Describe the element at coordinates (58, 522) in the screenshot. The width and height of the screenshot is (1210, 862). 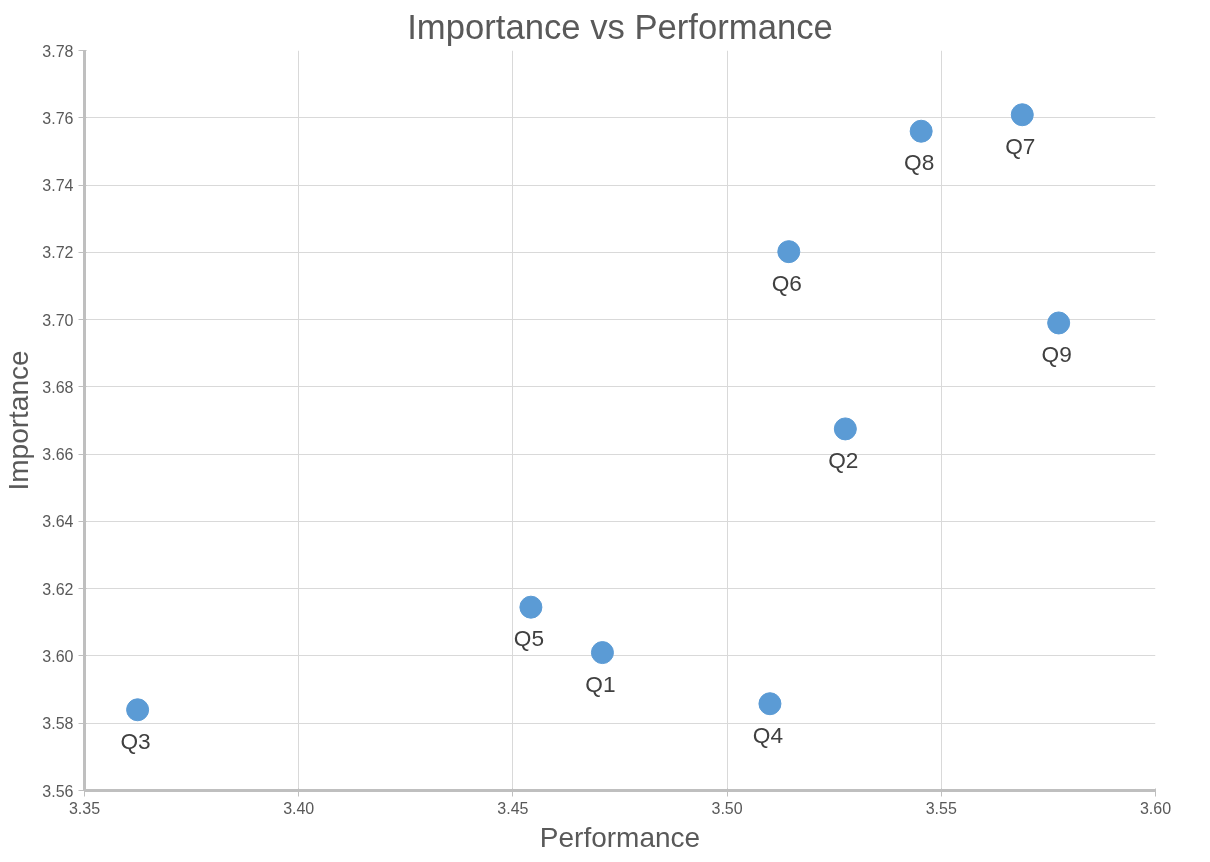
I see `y-tick-label: 3.64` at that location.